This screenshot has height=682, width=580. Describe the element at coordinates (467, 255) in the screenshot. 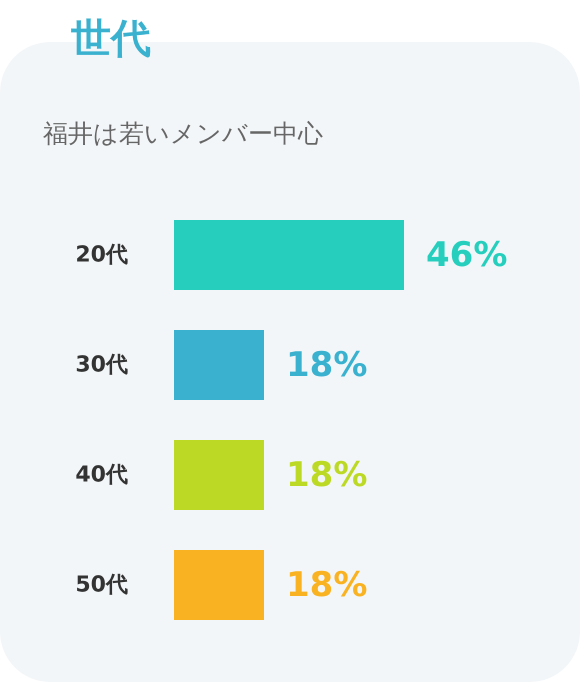

I see `data-label: 46%` at that location.